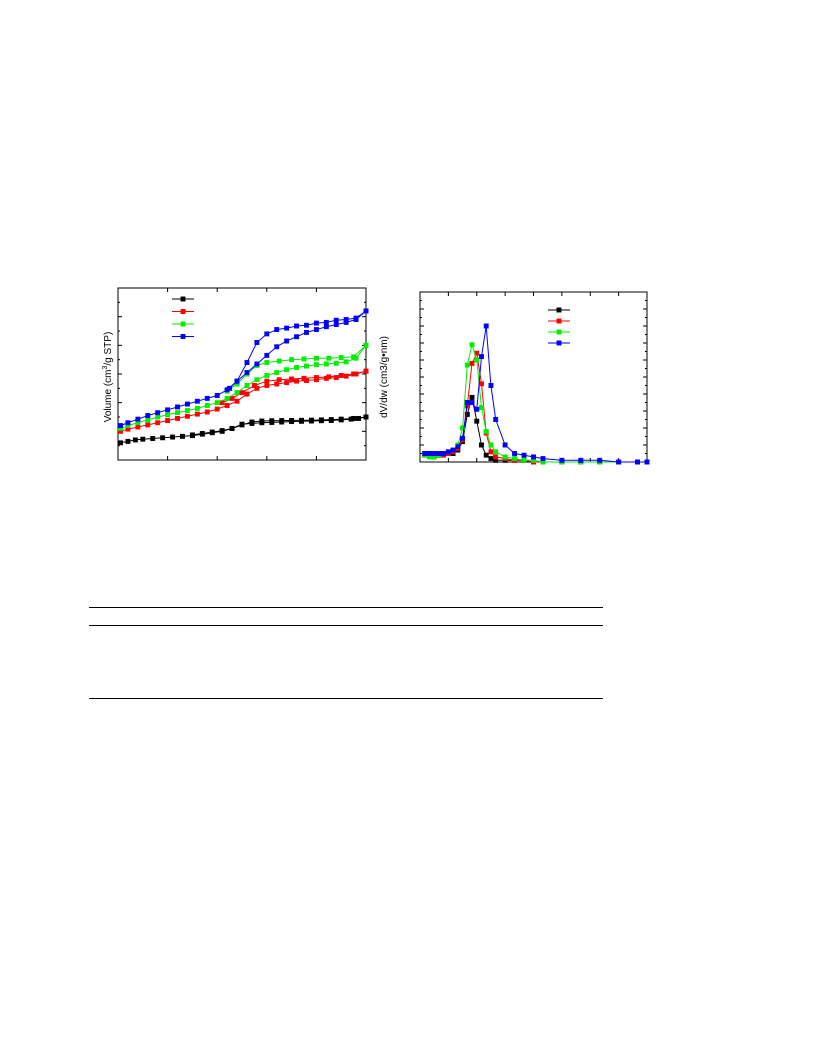  Describe the element at coordinates (346, 607) in the screenshot. I see `table-top-rule` at that location.